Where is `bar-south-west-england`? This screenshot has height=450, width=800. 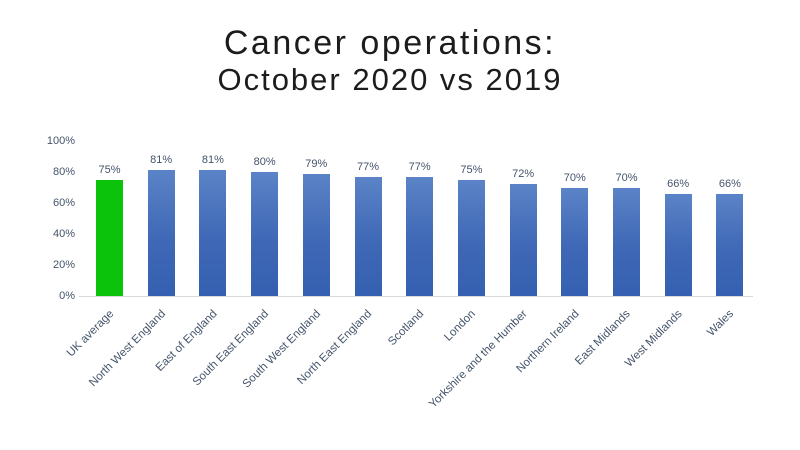 bar-south-west-england is located at coordinates (316, 234).